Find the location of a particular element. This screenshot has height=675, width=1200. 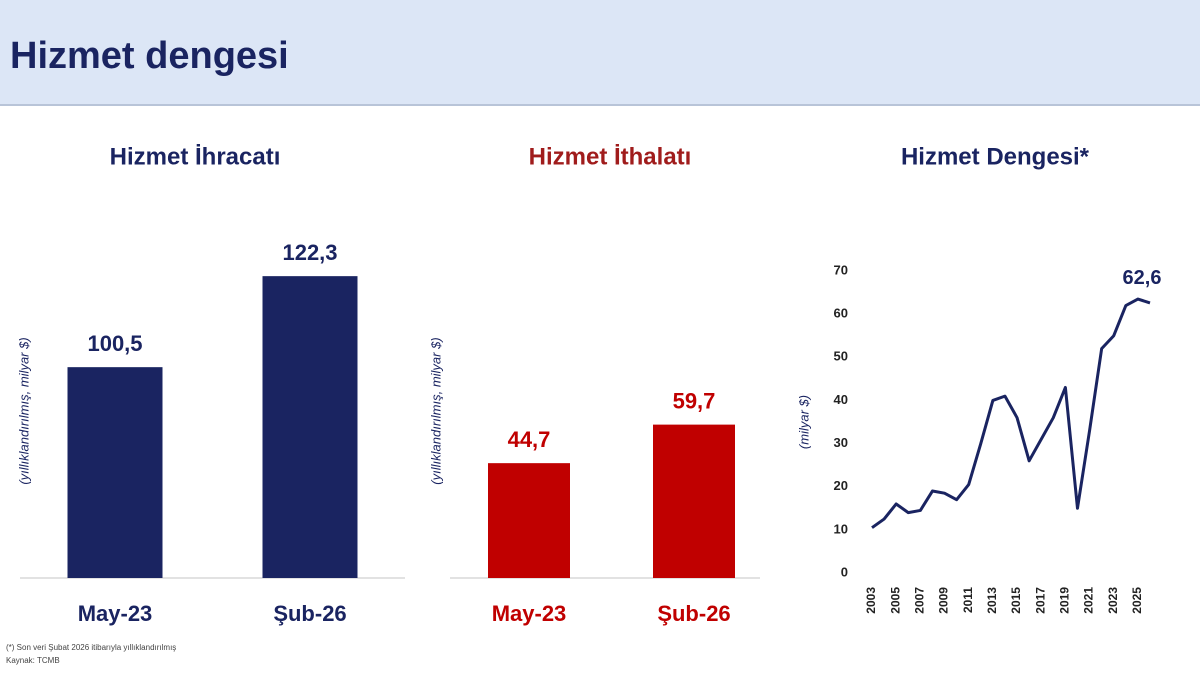

y-tick-label: 0 is located at coordinates (844, 571).